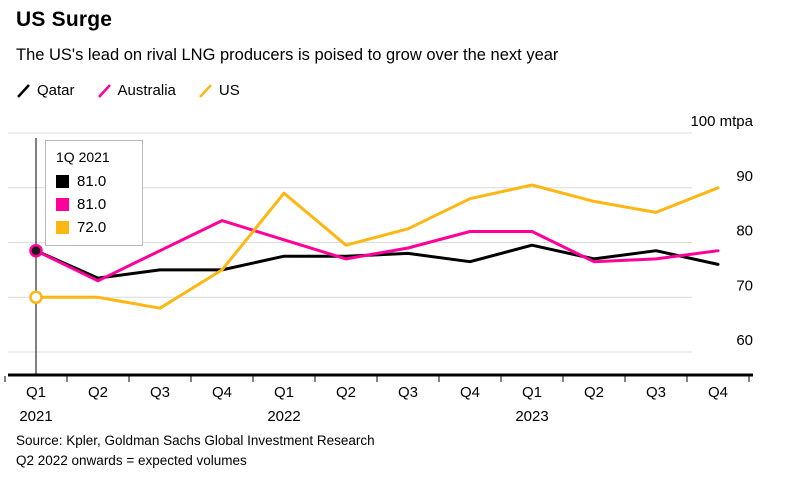  I want to click on y-tick-label: 90, so click(744, 176).